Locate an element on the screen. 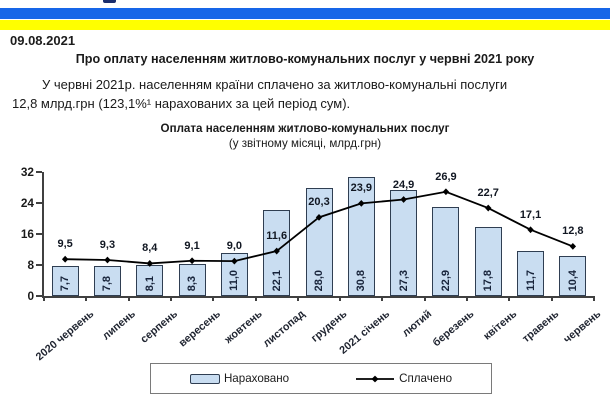 The width and height of the screenshot is (610, 402). bar-серпень: 8,1 is located at coordinates (150, 280).